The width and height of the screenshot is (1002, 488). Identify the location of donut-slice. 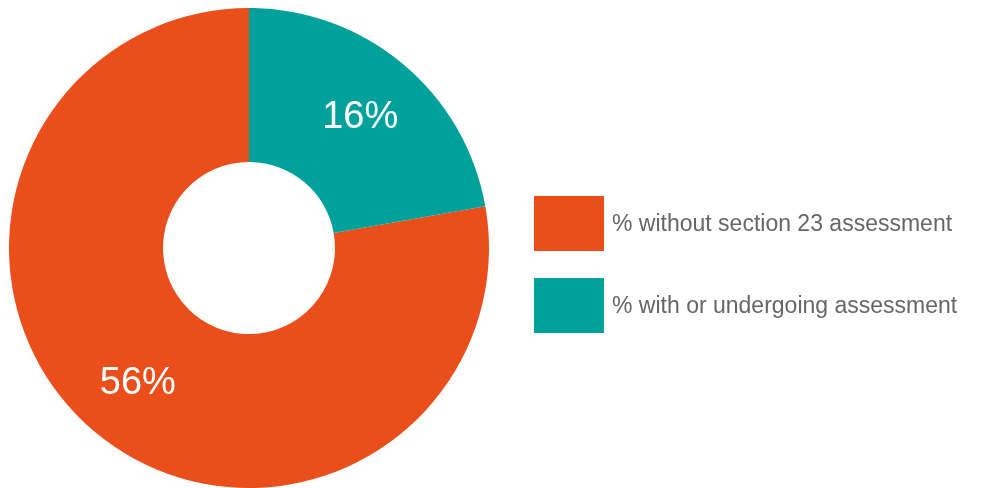
(367, 121).